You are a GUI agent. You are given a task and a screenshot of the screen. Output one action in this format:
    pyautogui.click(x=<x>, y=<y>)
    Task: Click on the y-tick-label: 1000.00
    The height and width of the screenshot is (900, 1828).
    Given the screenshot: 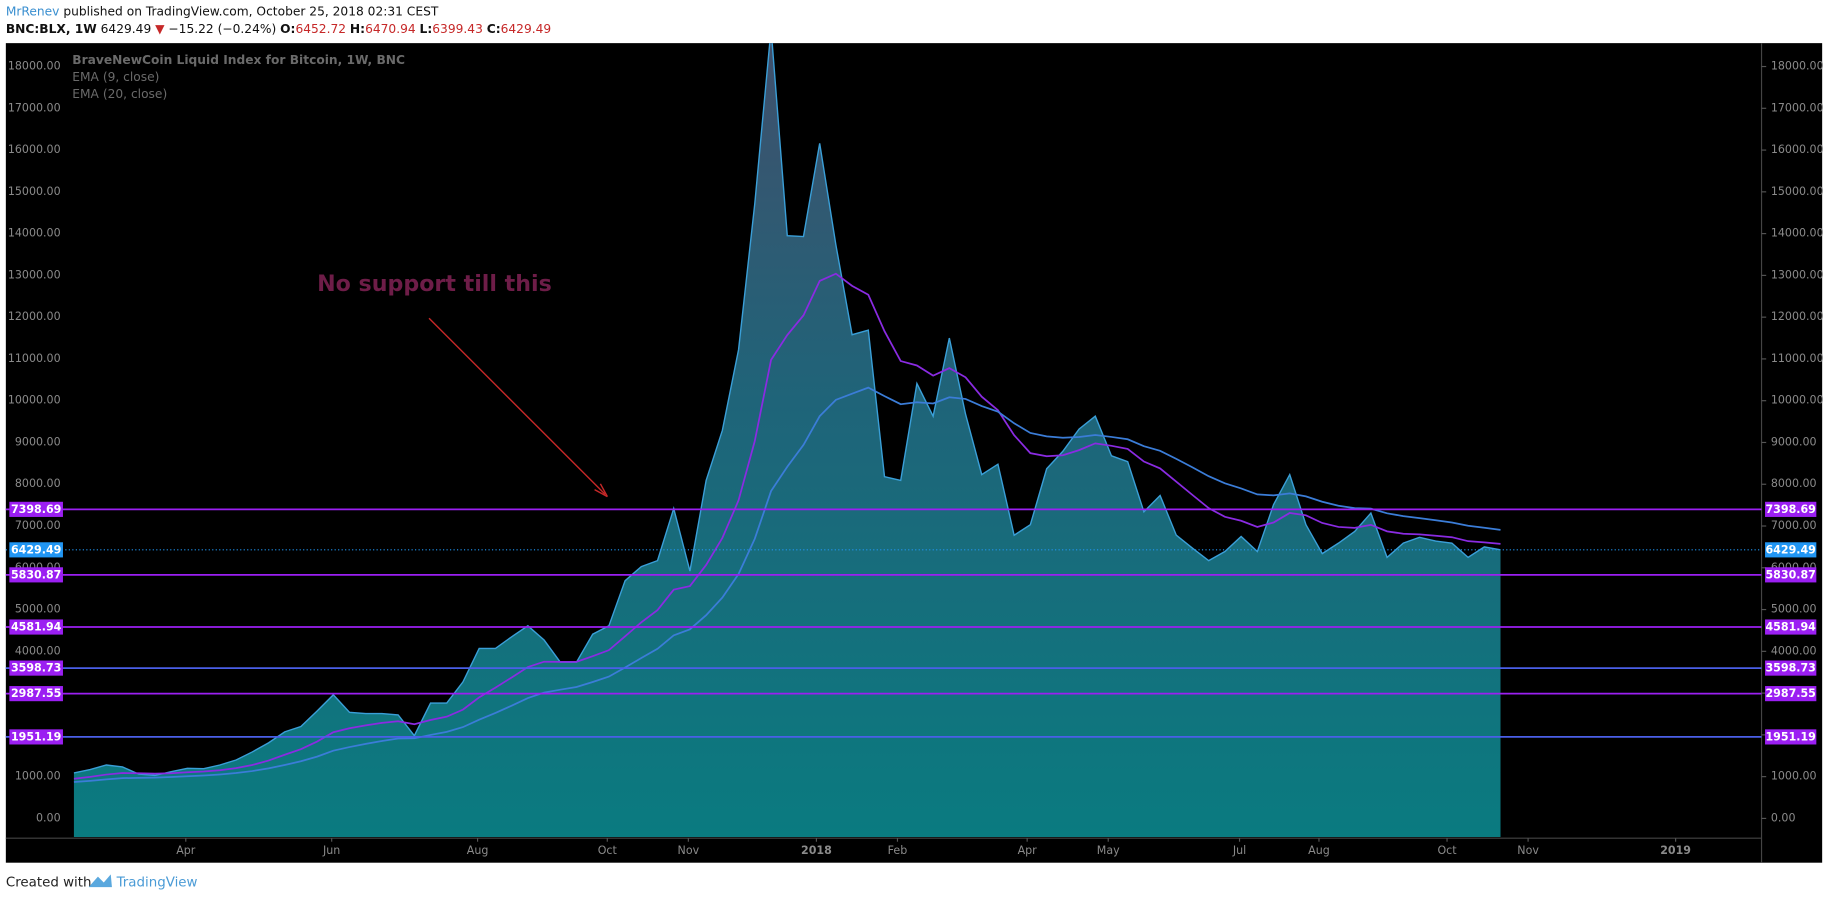 What is the action you would take?
    pyautogui.click(x=38, y=776)
    